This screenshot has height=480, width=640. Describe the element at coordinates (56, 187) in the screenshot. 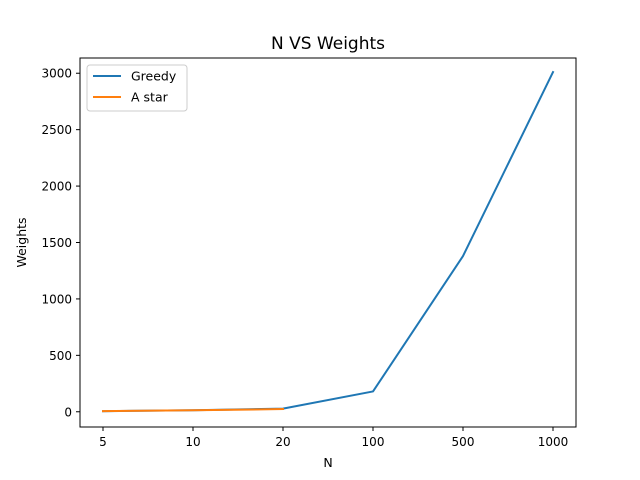

I see `y-tick-label: 2000` at that location.